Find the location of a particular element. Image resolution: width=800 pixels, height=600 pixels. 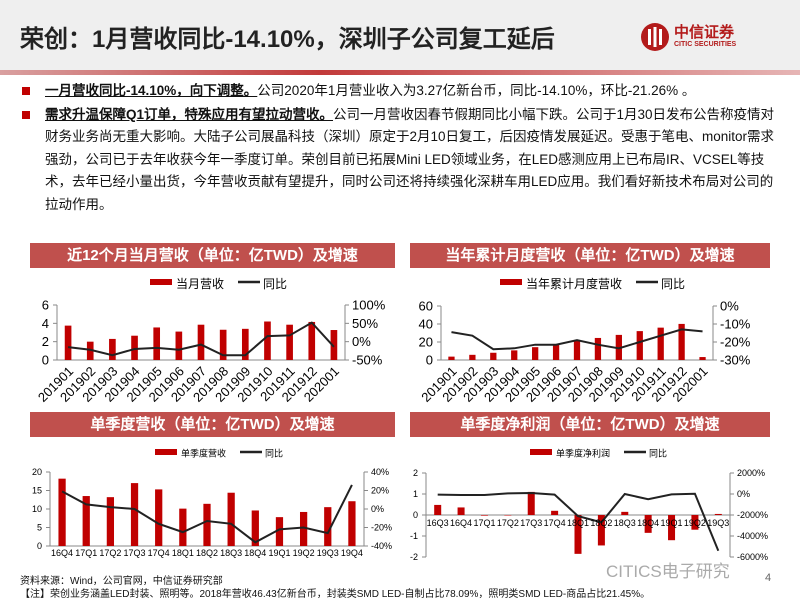

legend-bar-label: 当年累计月度营收 is located at coordinates (574, 283).